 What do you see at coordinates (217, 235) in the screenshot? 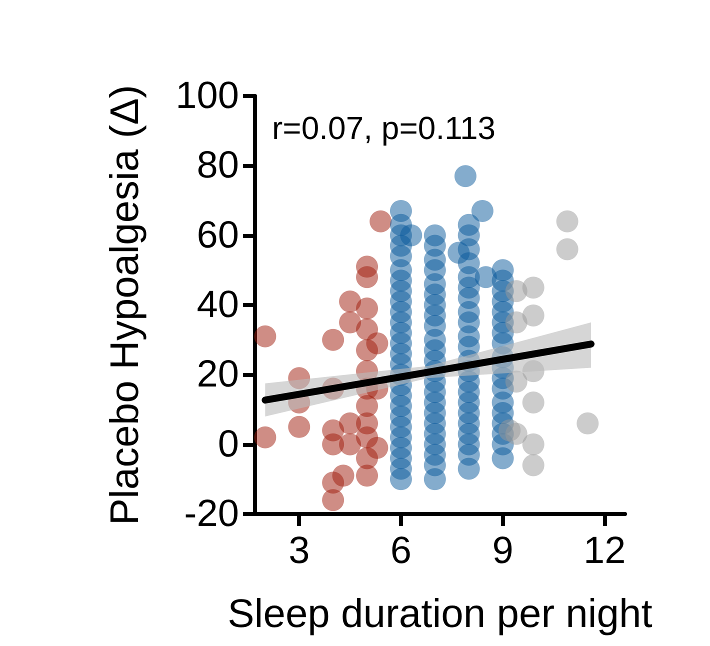
I see `y-tick-label: 60` at bounding box center [217, 235].